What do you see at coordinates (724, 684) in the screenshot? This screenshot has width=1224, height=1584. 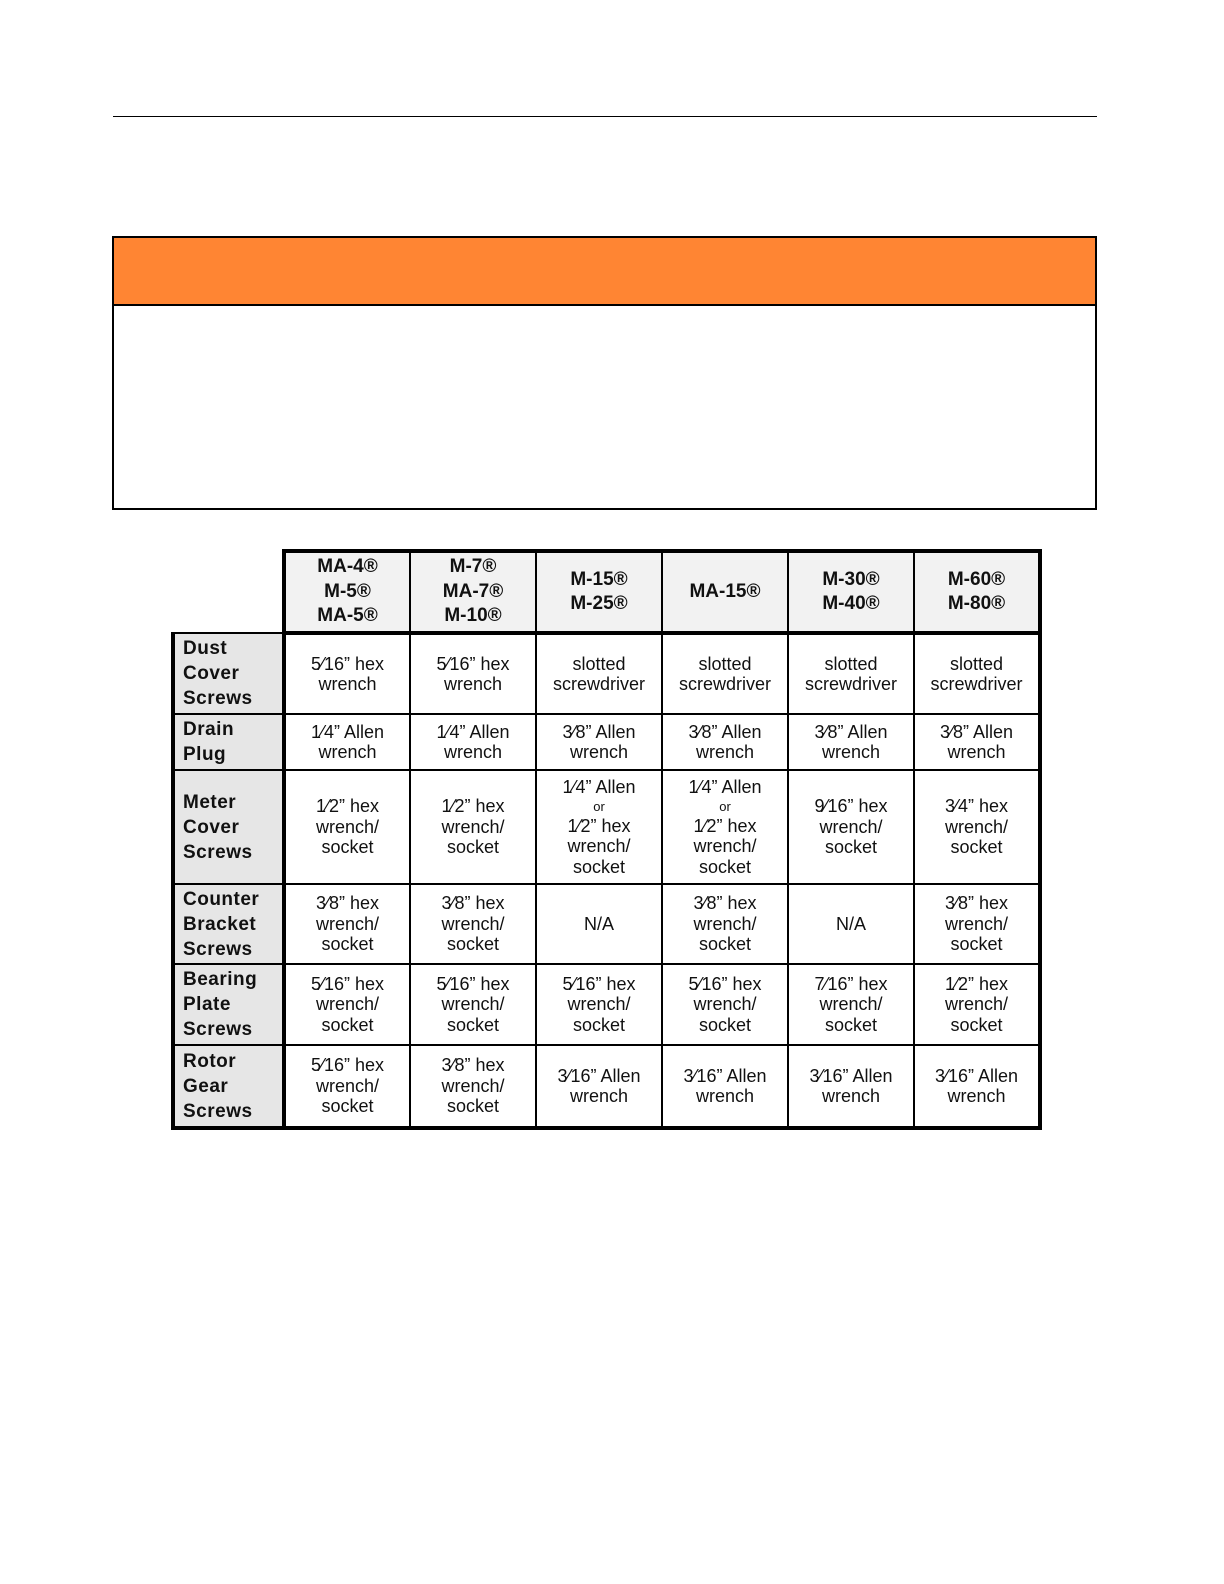 I see `cell-line: screwdriver` at bounding box center [724, 684].